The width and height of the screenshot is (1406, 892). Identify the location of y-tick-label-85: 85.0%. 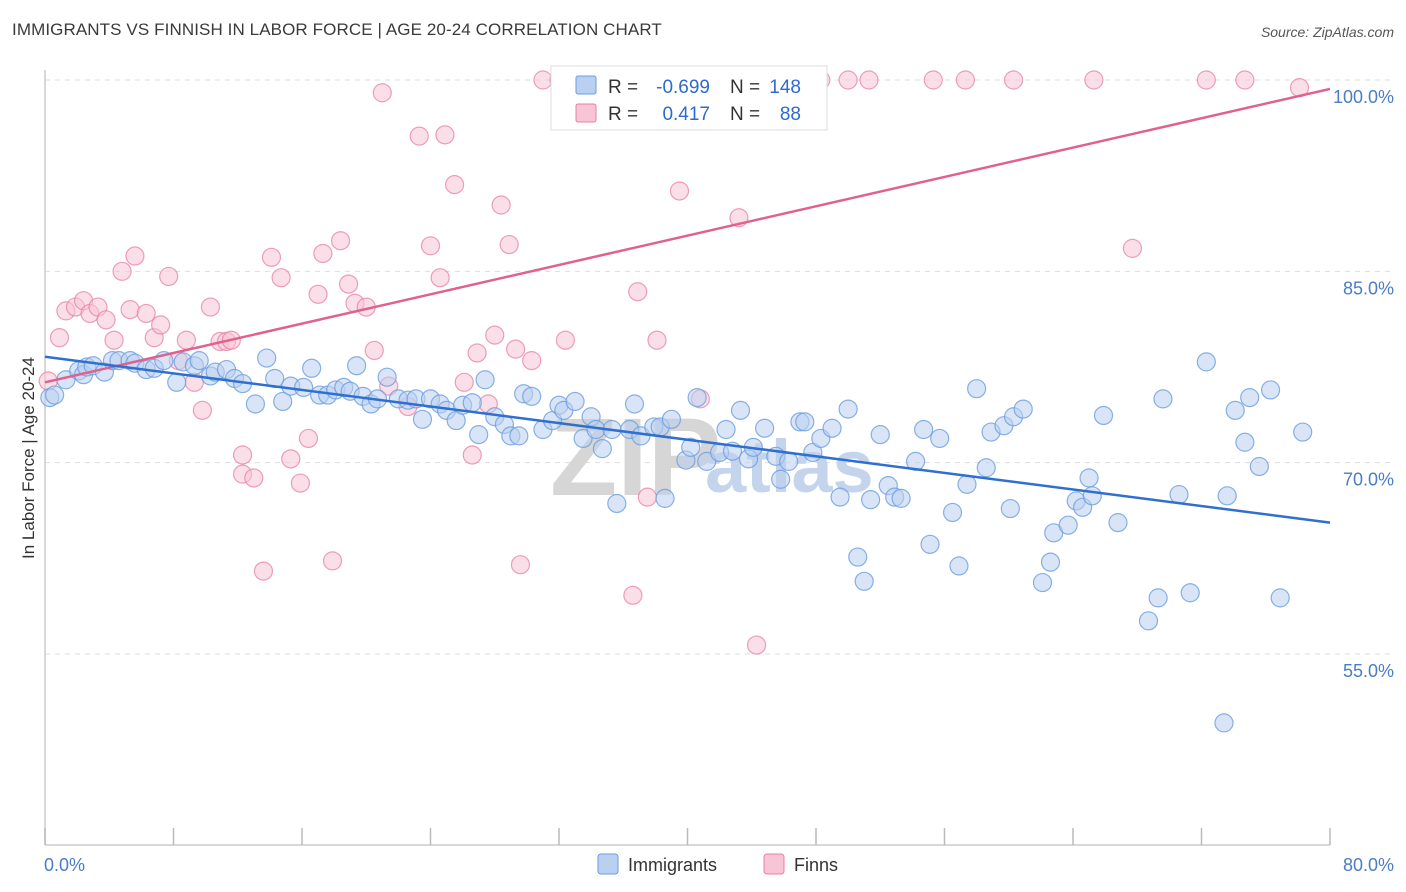
(1368, 288).